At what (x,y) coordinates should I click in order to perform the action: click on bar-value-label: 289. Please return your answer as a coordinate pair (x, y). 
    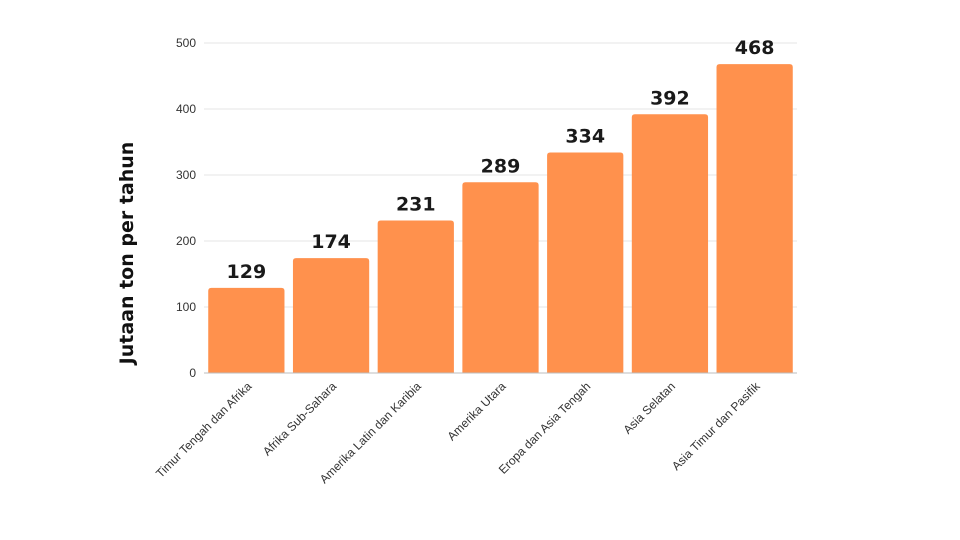
    Looking at the image, I should click on (501, 166).